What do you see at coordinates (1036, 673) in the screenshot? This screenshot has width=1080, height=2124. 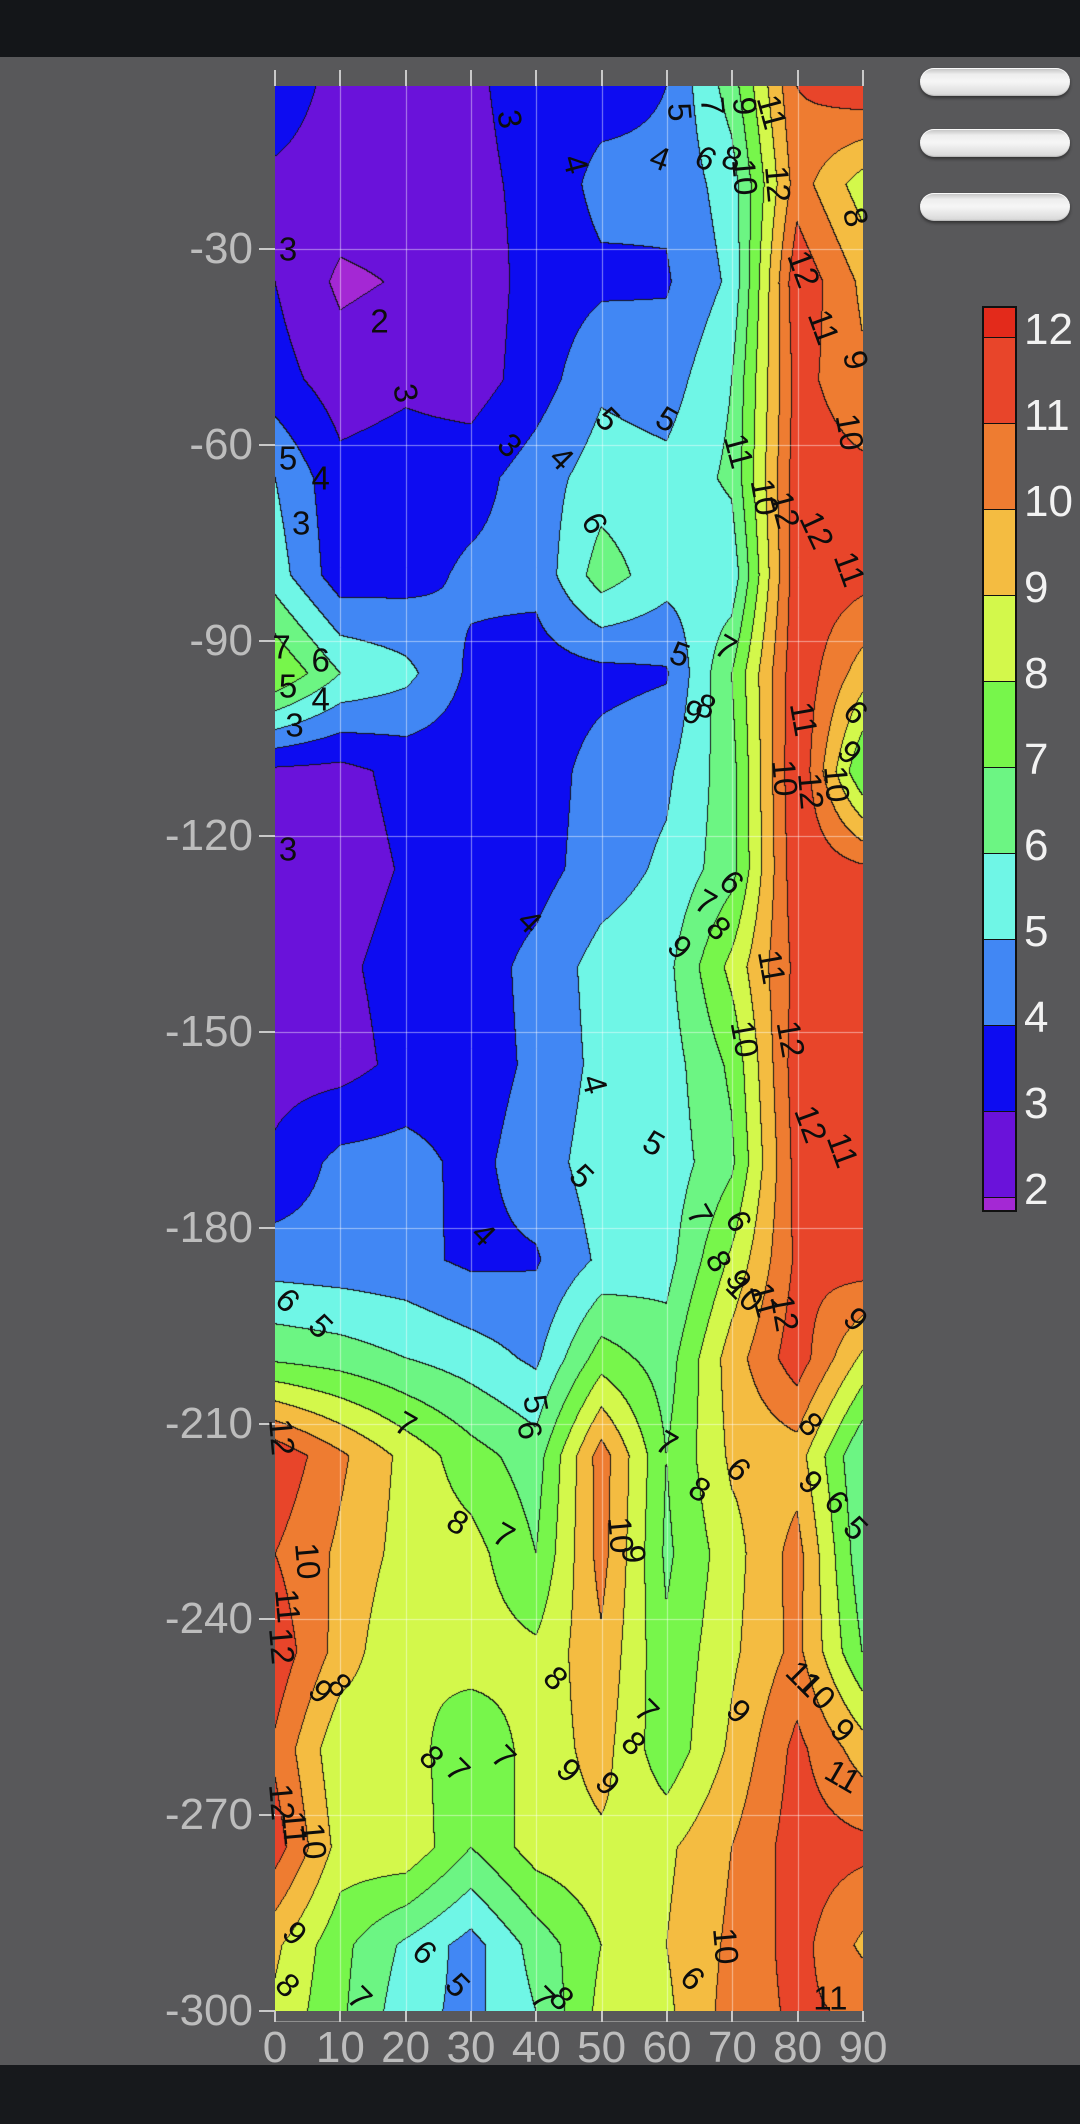 I see `colorbar-label: 8` at bounding box center [1036, 673].